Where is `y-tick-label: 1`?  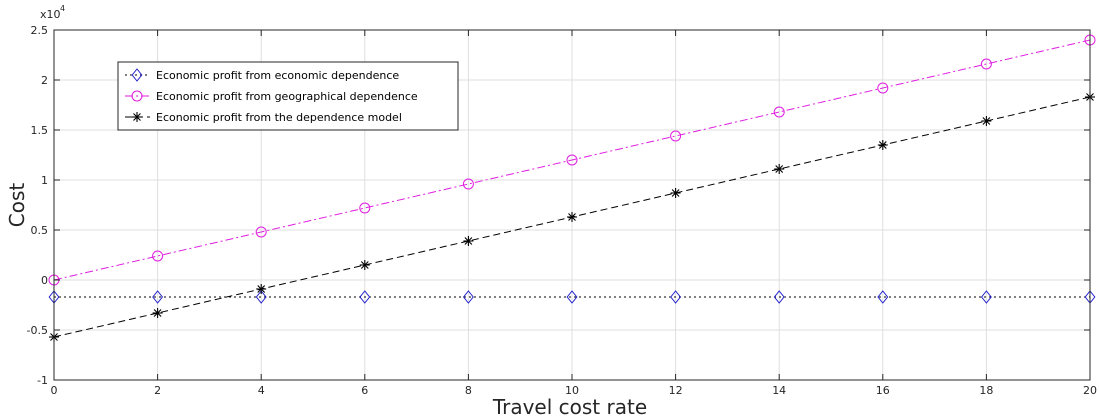
y-tick-label: 1 is located at coordinates (44, 180).